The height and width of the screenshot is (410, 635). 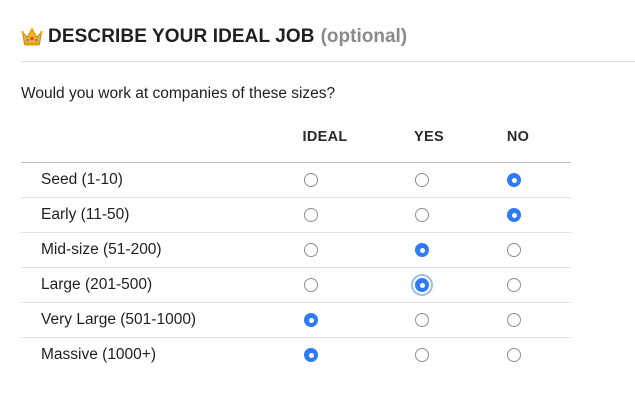 What do you see at coordinates (296, 141) in the screenshot?
I see `grid-header-row: IDEAL YES NO` at bounding box center [296, 141].